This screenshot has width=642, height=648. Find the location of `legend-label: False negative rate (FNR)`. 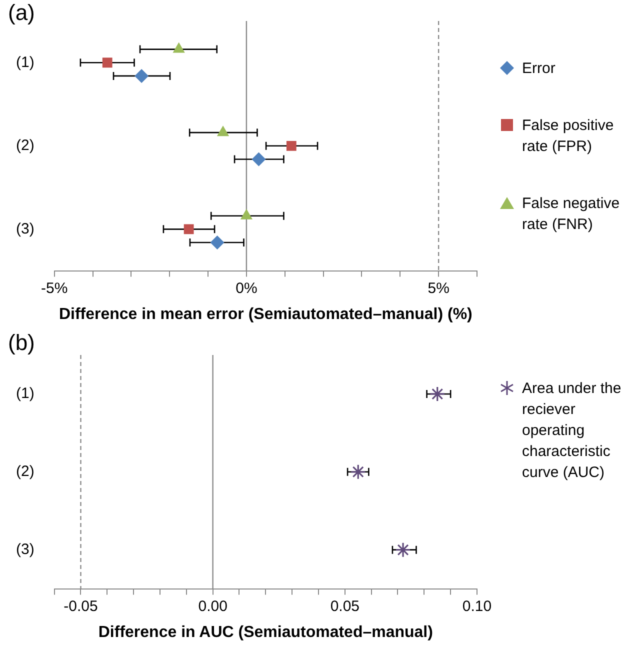

legend-label: False negative rate (FNR) is located at coordinates (571, 214).